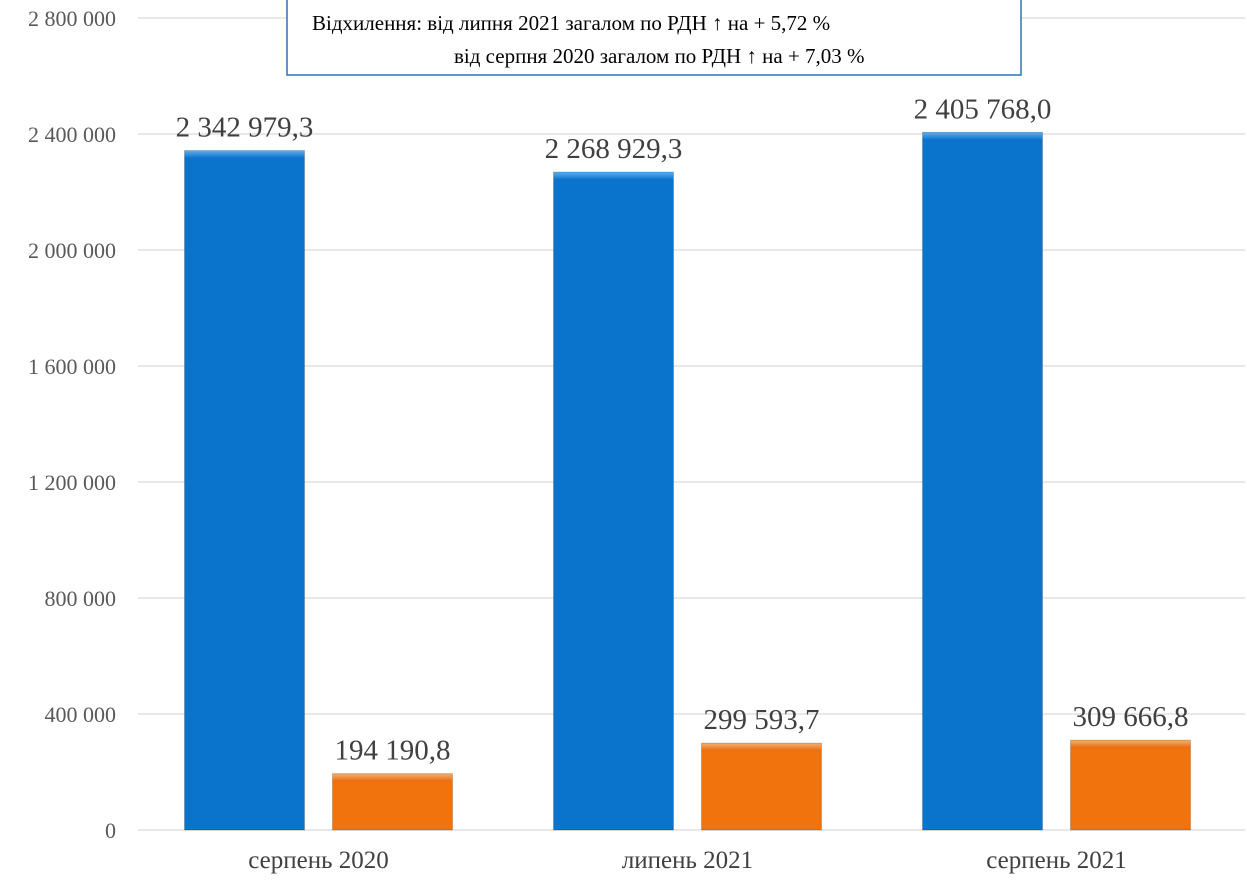 This screenshot has height=887, width=1247. Describe the element at coordinates (983, 109) in the screenshot. I see `data-label: 2 405 768,0` at that location.